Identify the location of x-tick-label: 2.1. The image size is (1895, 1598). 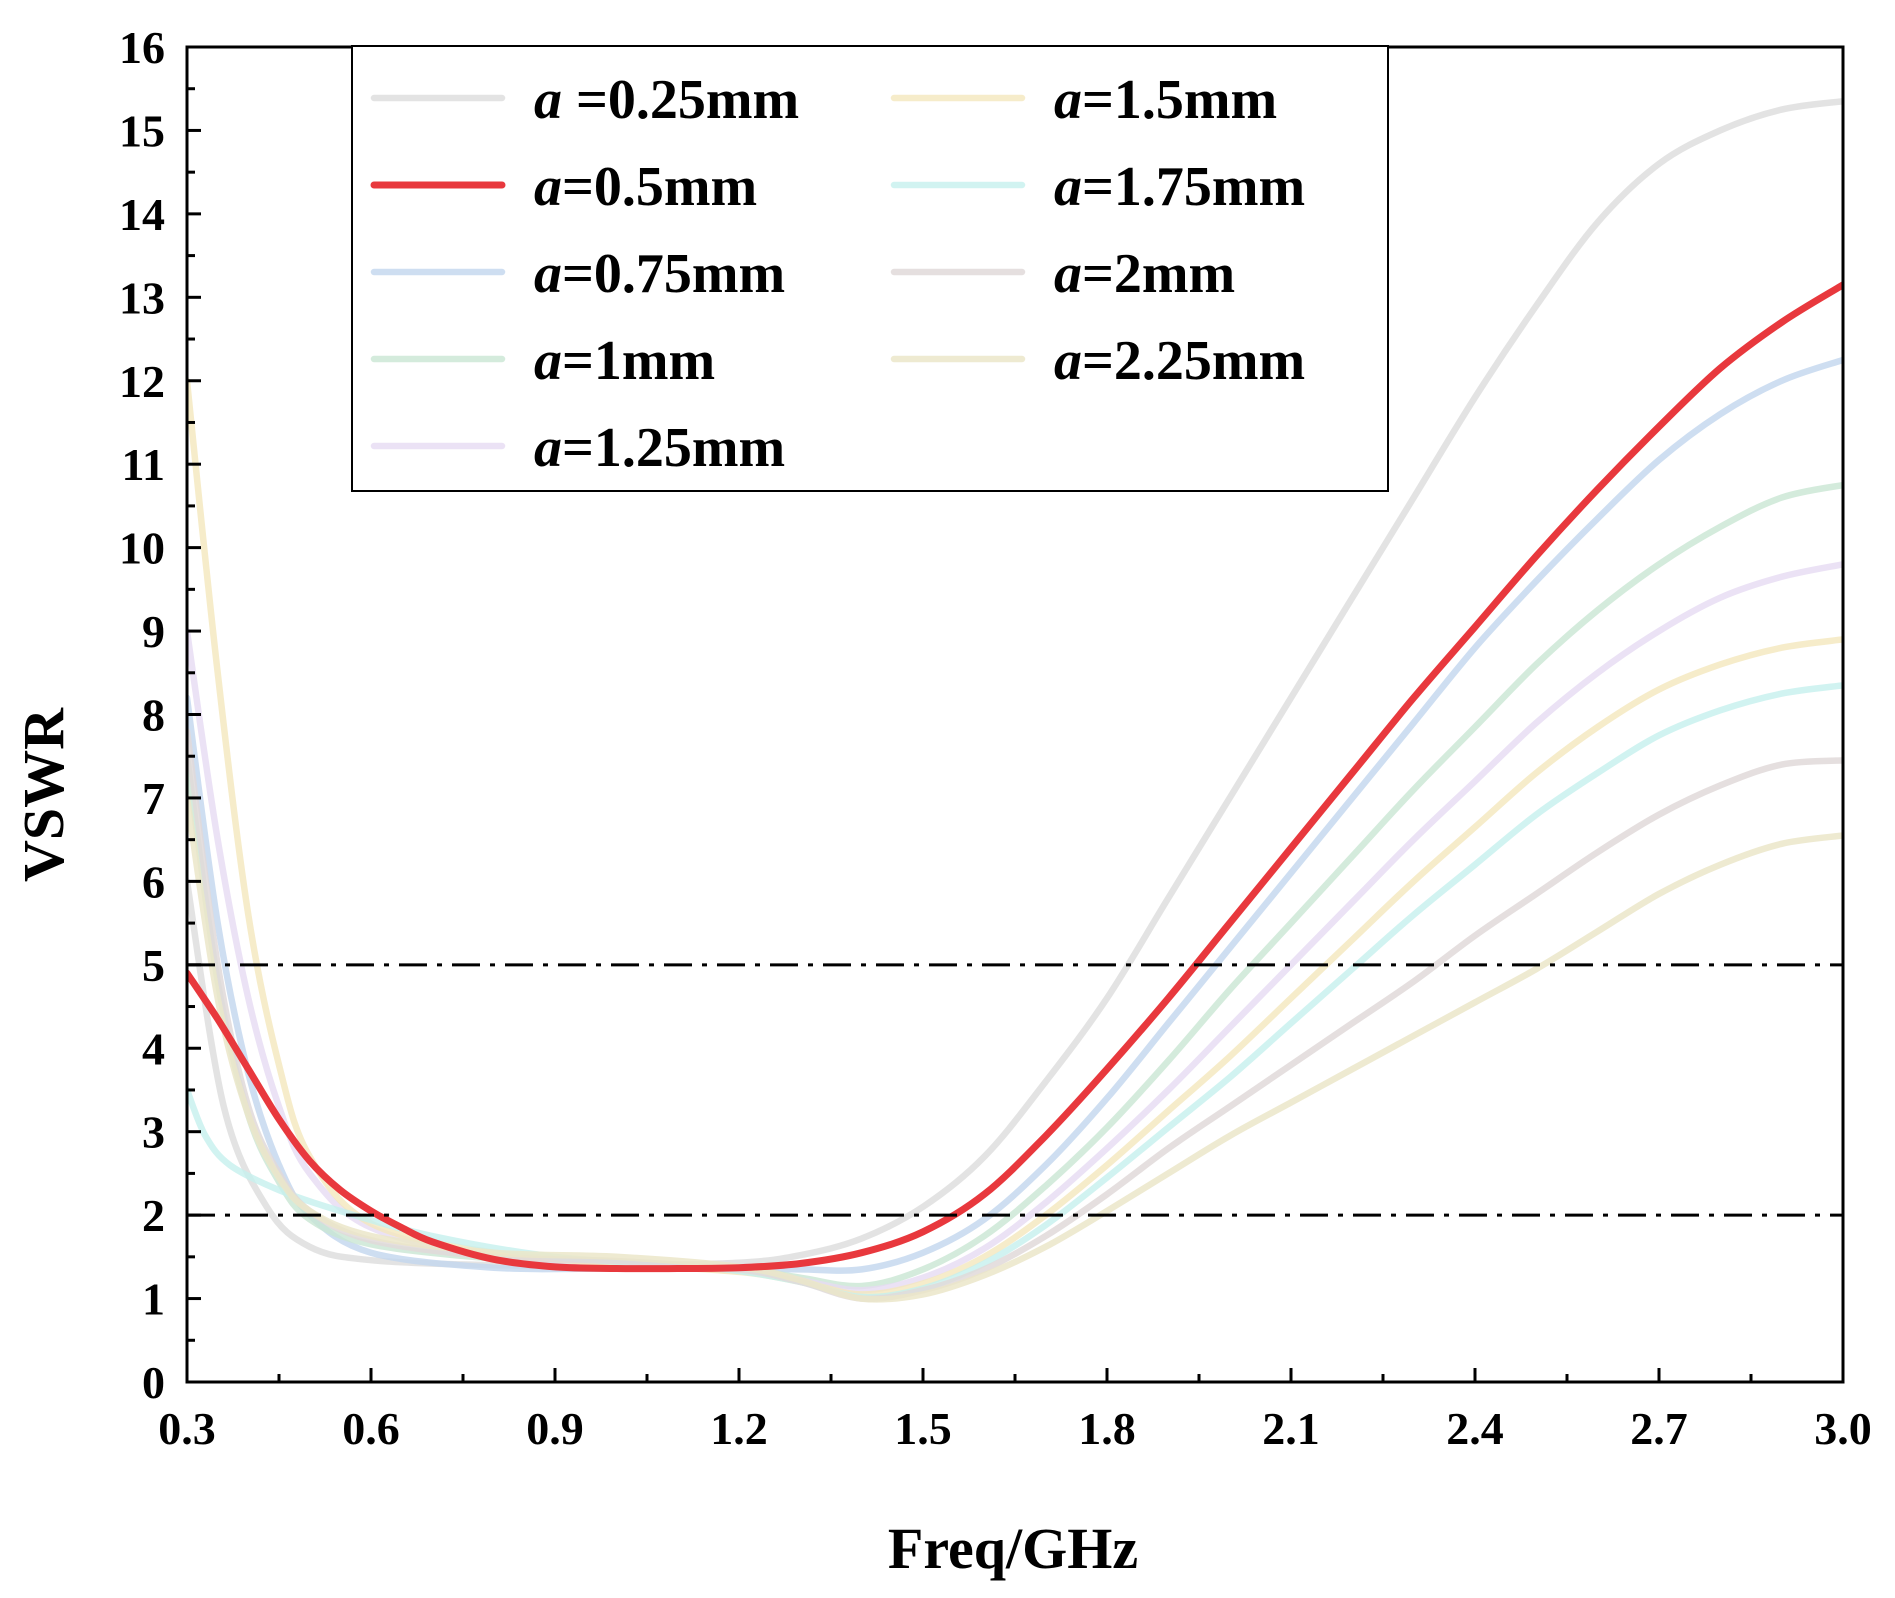
(1291, 1428).